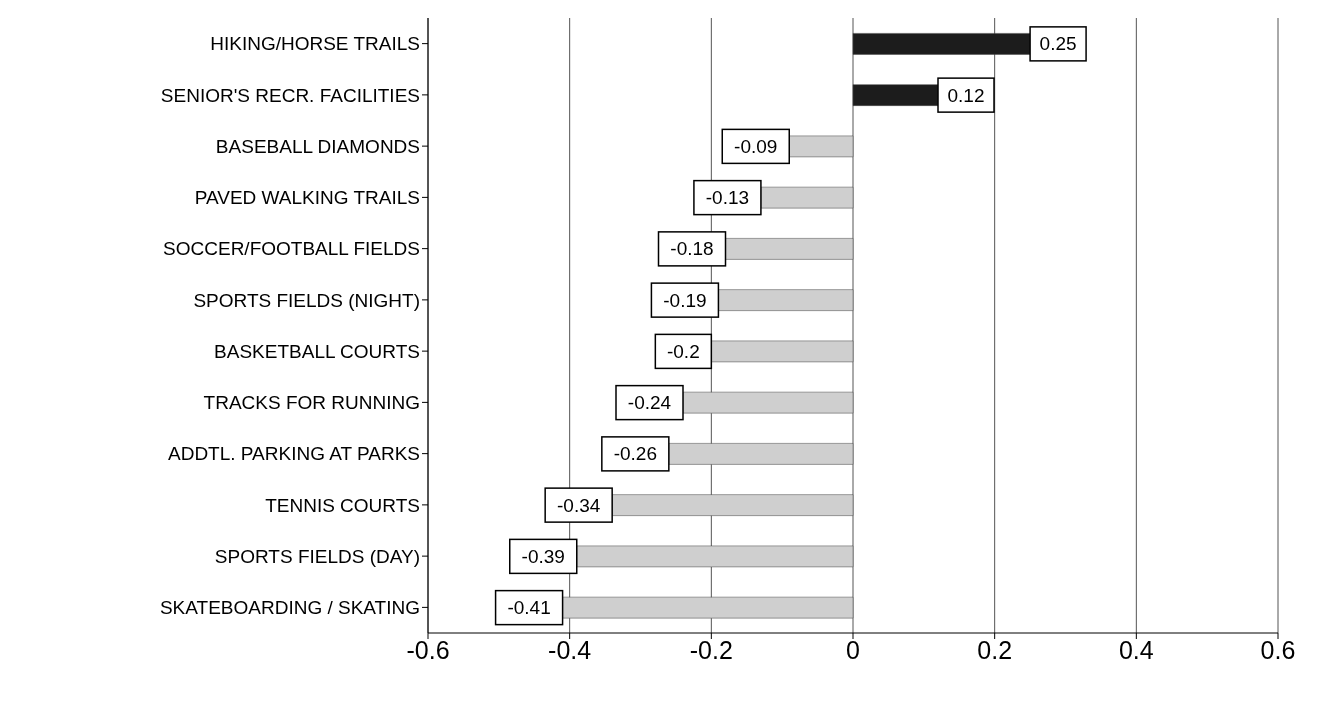 Image resolution: width=1319 pixels, height=713 pixels. What do you see at coordinates (342, 505) in the screenshot?
I see `y-tick-label: TENNIS COURTS` at bounding box center [342, 505].